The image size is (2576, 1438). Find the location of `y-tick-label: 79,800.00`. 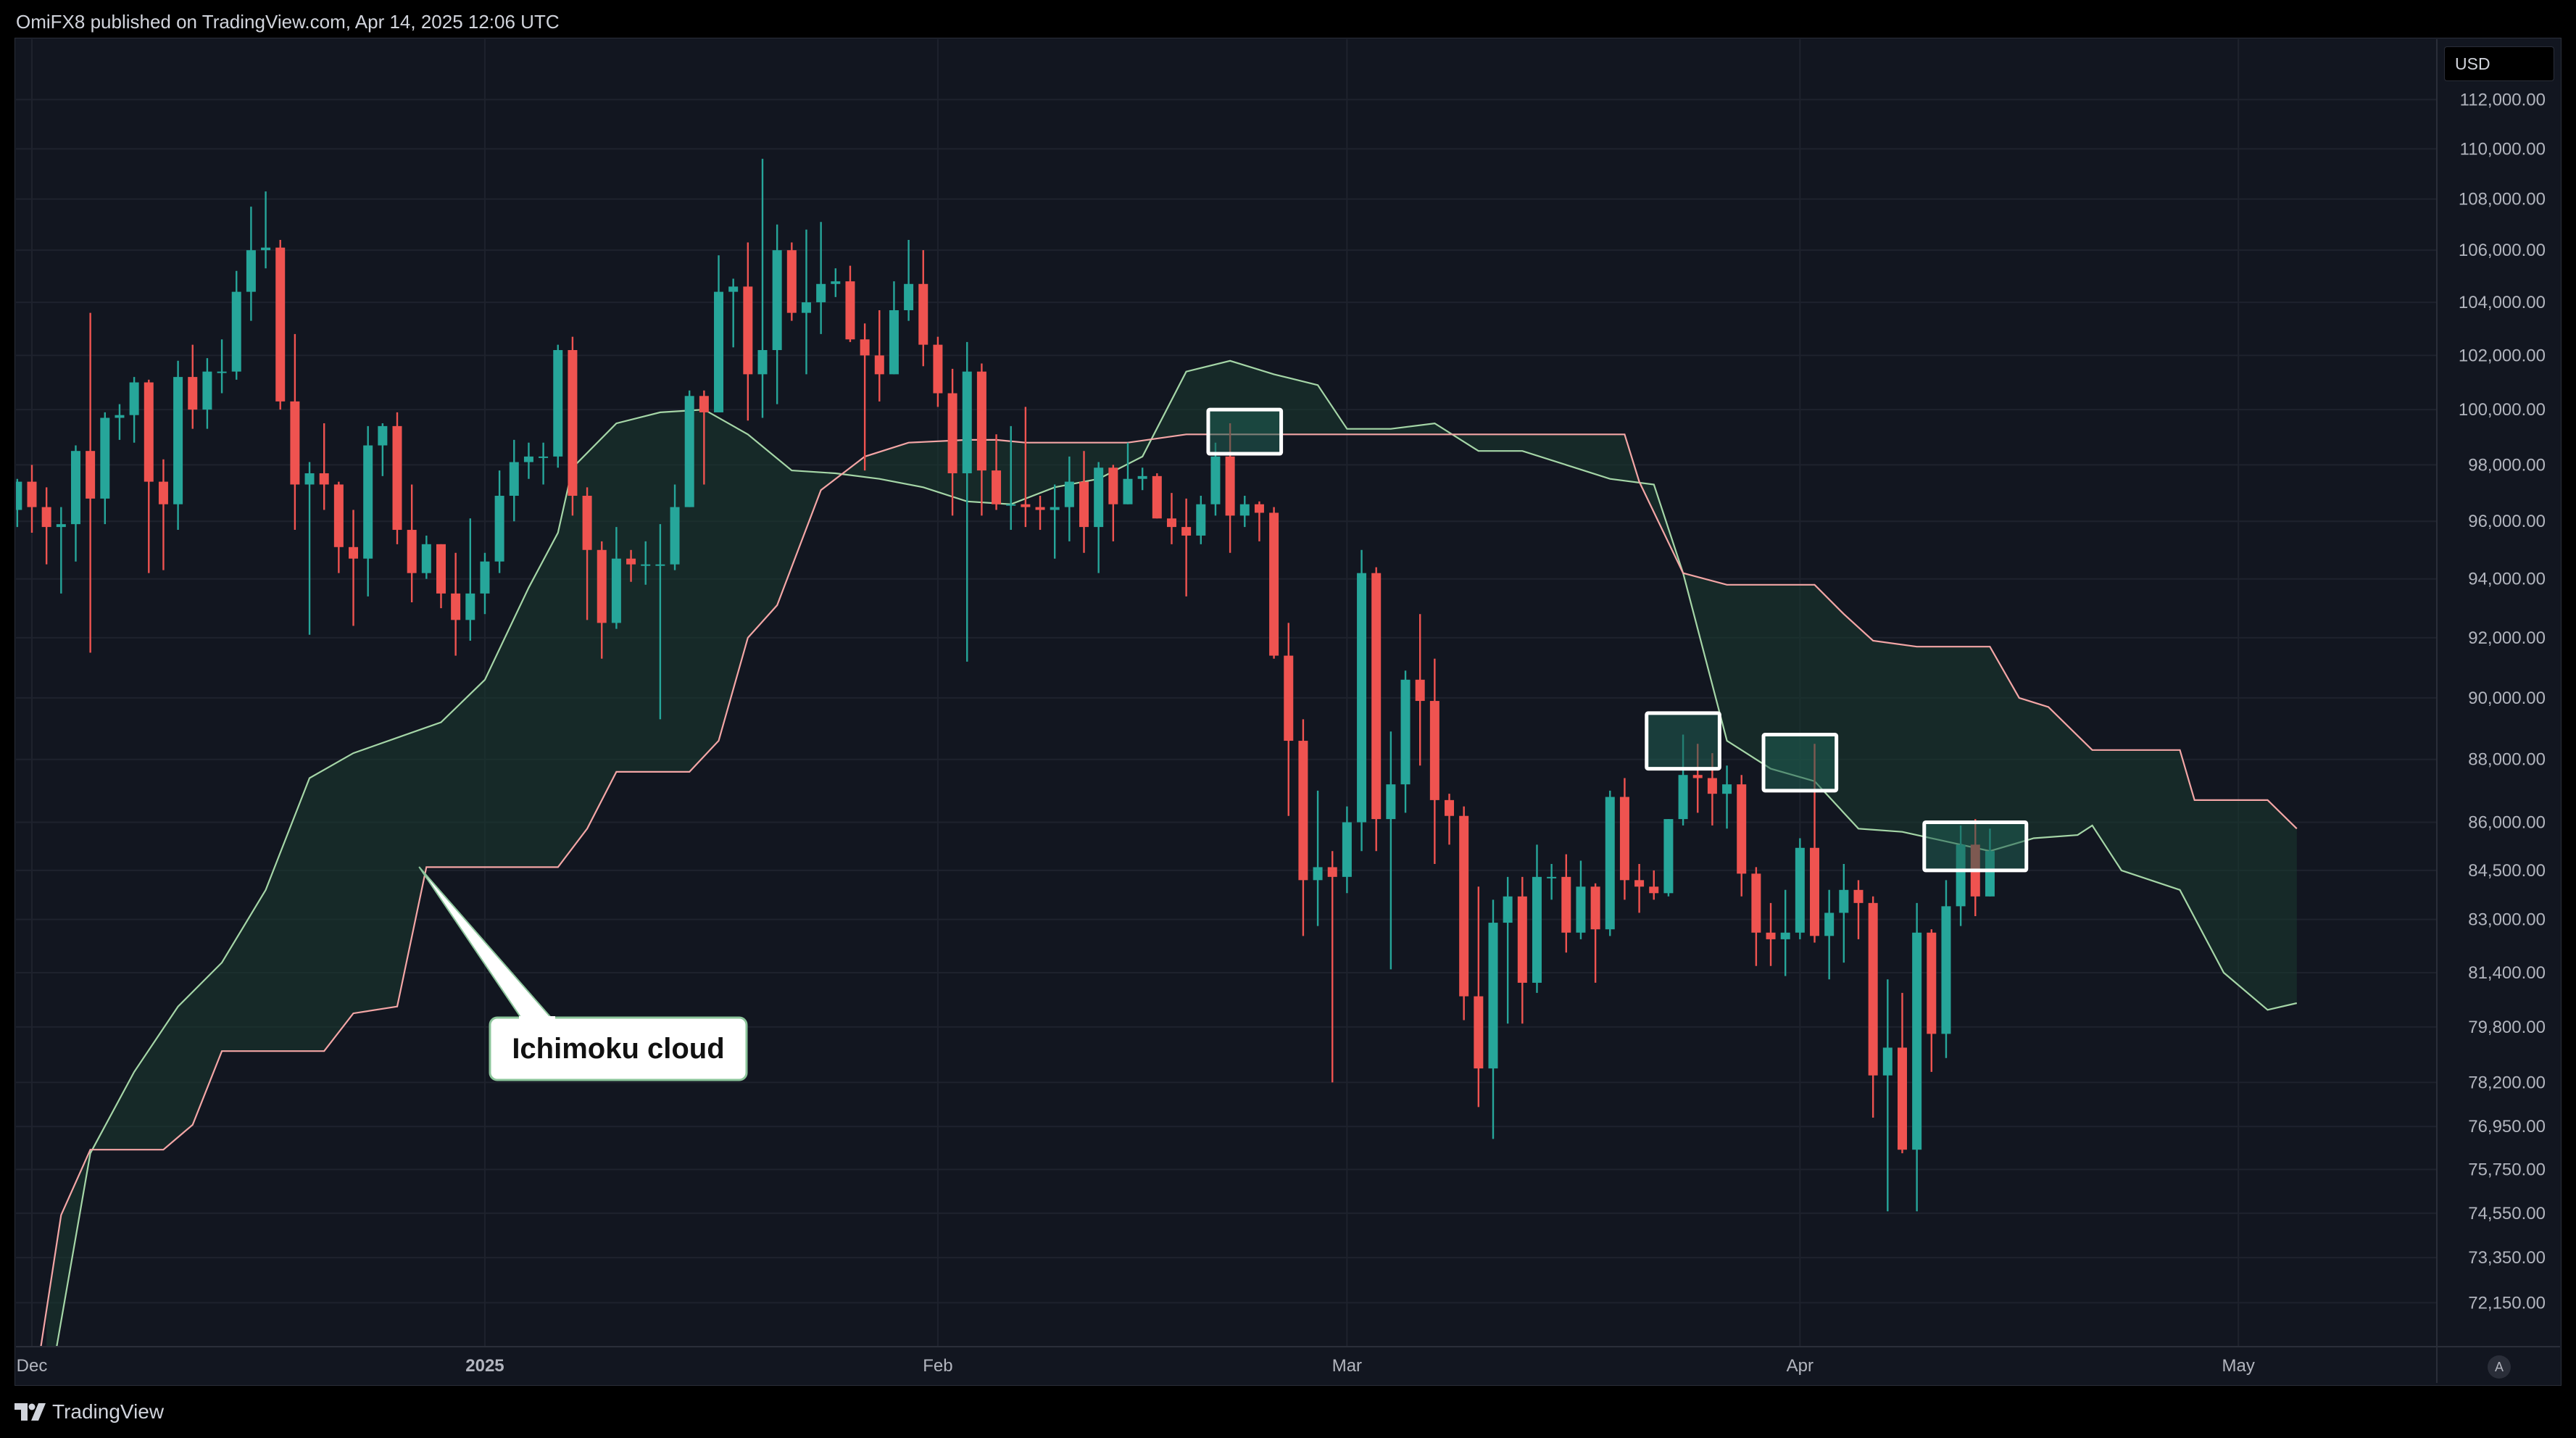

y-tick-label: 79,800.00 is located at coordinates (2507, 1028).